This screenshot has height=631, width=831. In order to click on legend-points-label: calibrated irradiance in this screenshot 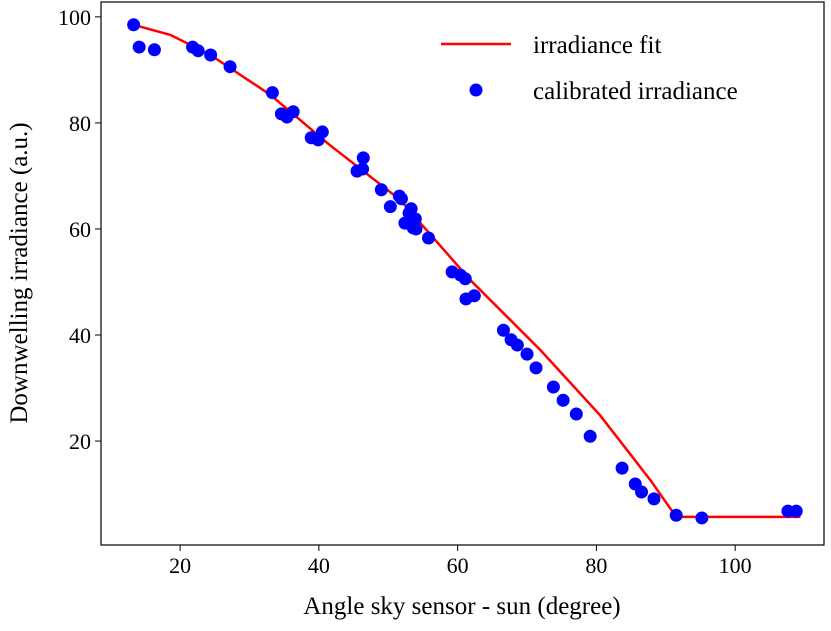, I will do `click(635, 91)`.